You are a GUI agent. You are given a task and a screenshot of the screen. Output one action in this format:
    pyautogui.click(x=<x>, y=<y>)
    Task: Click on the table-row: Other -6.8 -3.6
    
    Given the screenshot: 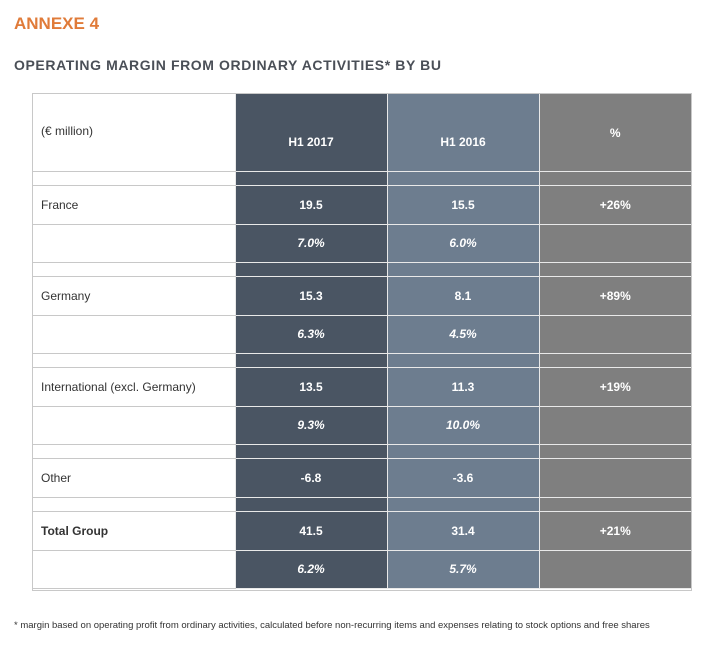 What is the action you would take?
    pyautogui.click(x=362, y=478)
    